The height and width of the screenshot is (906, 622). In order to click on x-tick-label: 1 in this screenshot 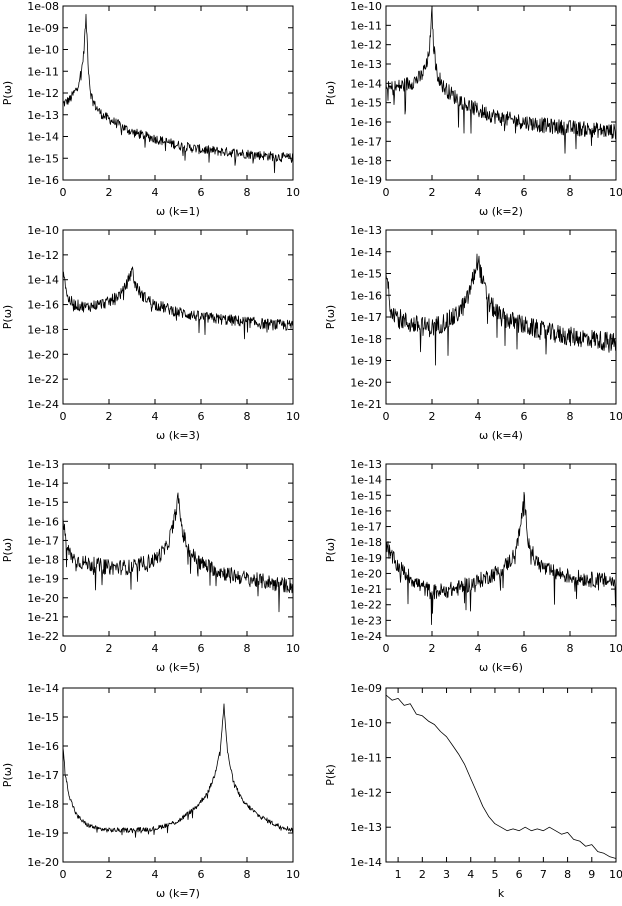, I will do `click(398, 874)`.